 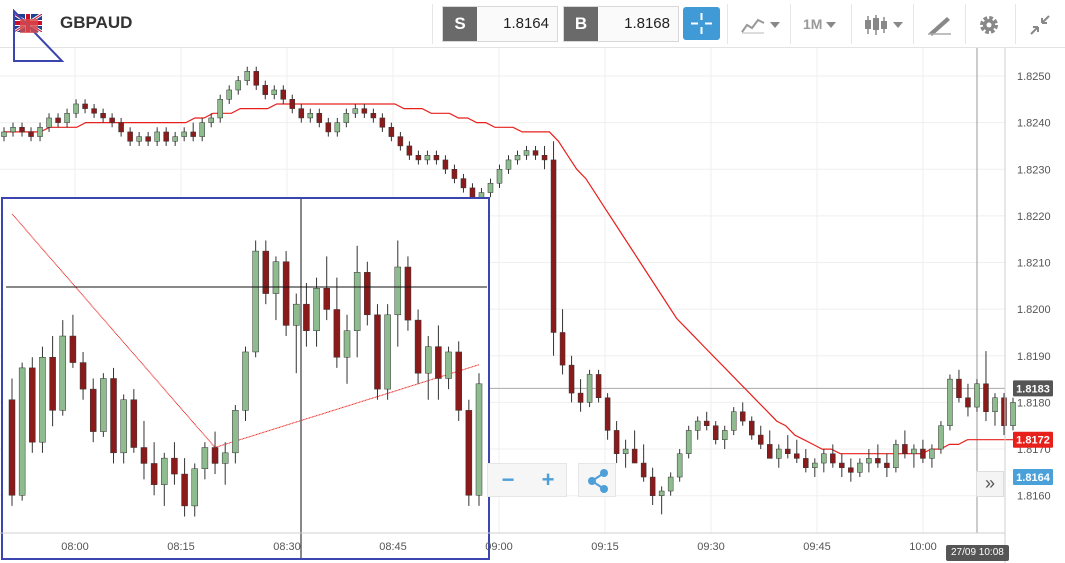 What do you see at coordinates (883, 24) in the screenshot?
I see `candle-type-button` at bounding box center [883, 24].